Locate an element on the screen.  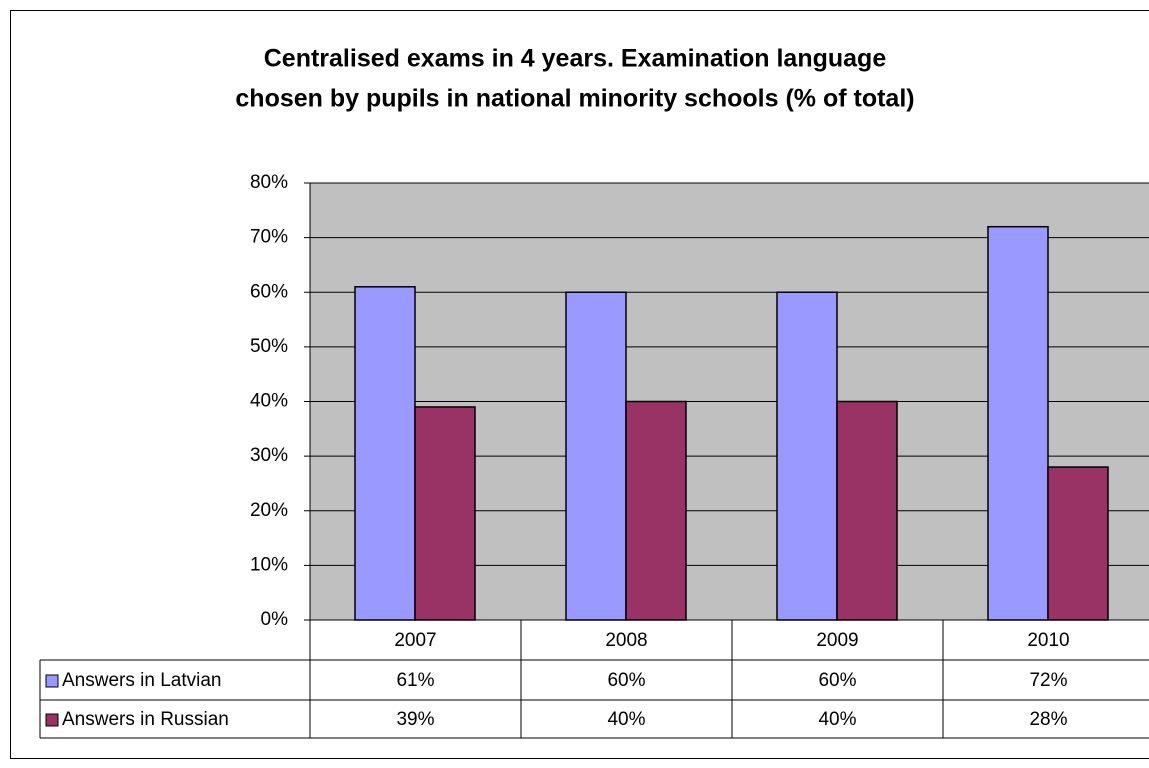
x-tick-label: 2009 is located at coordinates (837, 640).